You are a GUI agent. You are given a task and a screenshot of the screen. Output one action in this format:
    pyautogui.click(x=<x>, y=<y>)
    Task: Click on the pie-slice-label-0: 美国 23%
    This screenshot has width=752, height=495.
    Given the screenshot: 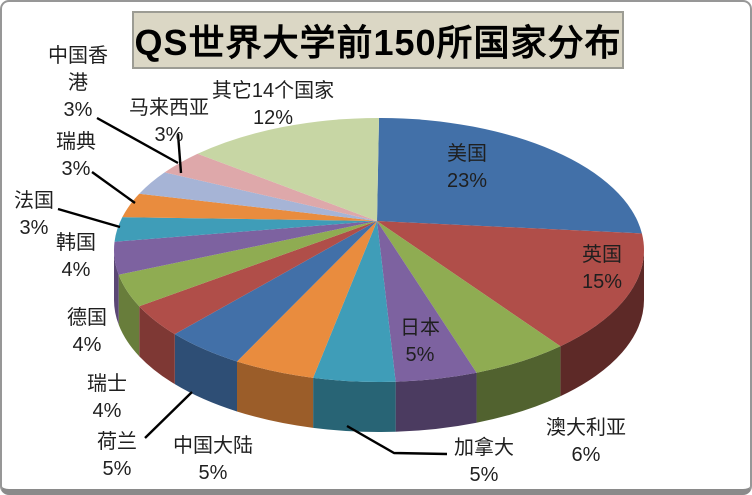 What is the action you would take?
    pyautogui.click(x=467, y=167)
    